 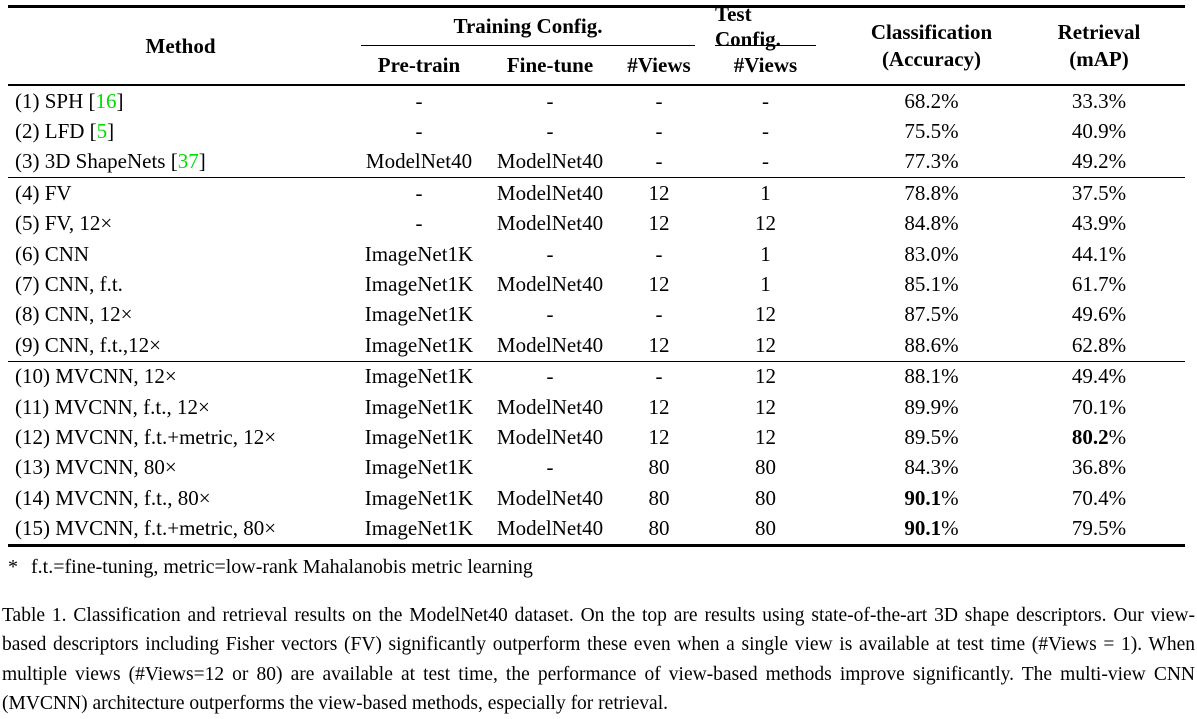 I want to click on citation-link: 16, so click(x=106, y=100).